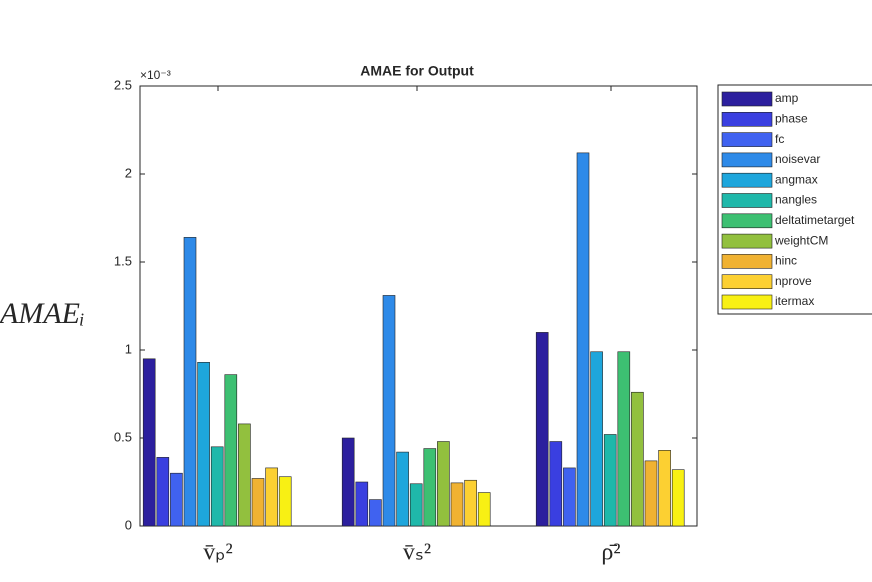 This screenshot has height=582, width=872. I want to click on y-axis-label: AMAEᵢ, so click(42, 313).